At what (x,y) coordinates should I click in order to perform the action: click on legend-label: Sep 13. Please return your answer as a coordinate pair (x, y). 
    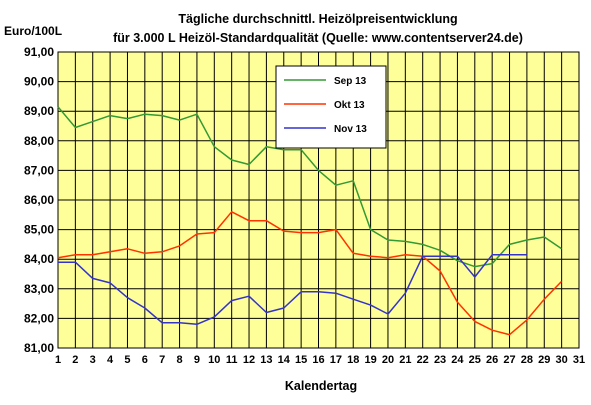
    Looking at the image, I should click on (350, 81).